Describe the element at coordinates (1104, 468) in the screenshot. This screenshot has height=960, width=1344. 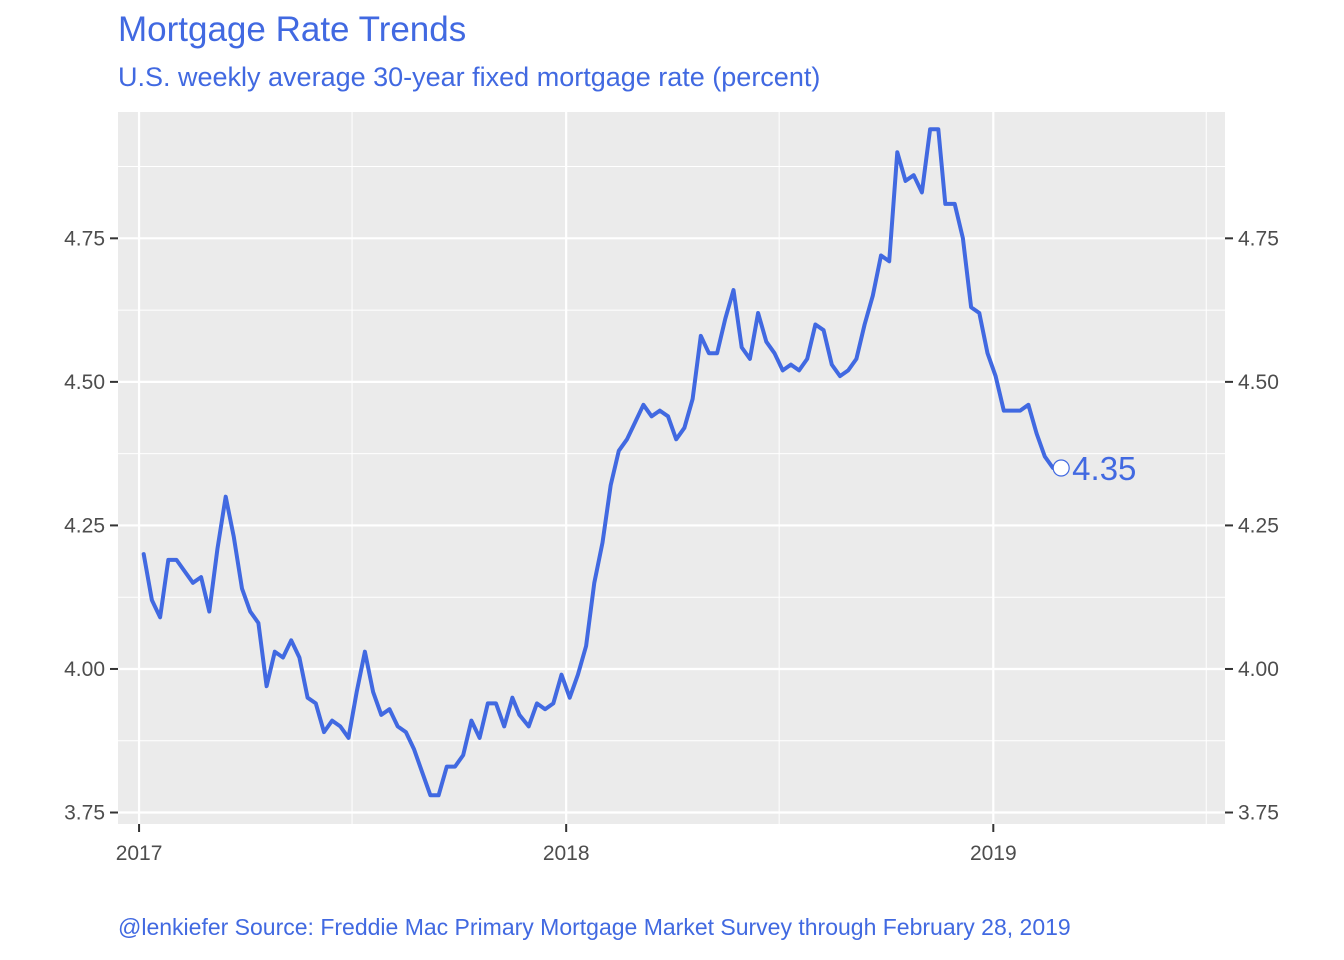
I see `end-value-label: 4.35` at that location.